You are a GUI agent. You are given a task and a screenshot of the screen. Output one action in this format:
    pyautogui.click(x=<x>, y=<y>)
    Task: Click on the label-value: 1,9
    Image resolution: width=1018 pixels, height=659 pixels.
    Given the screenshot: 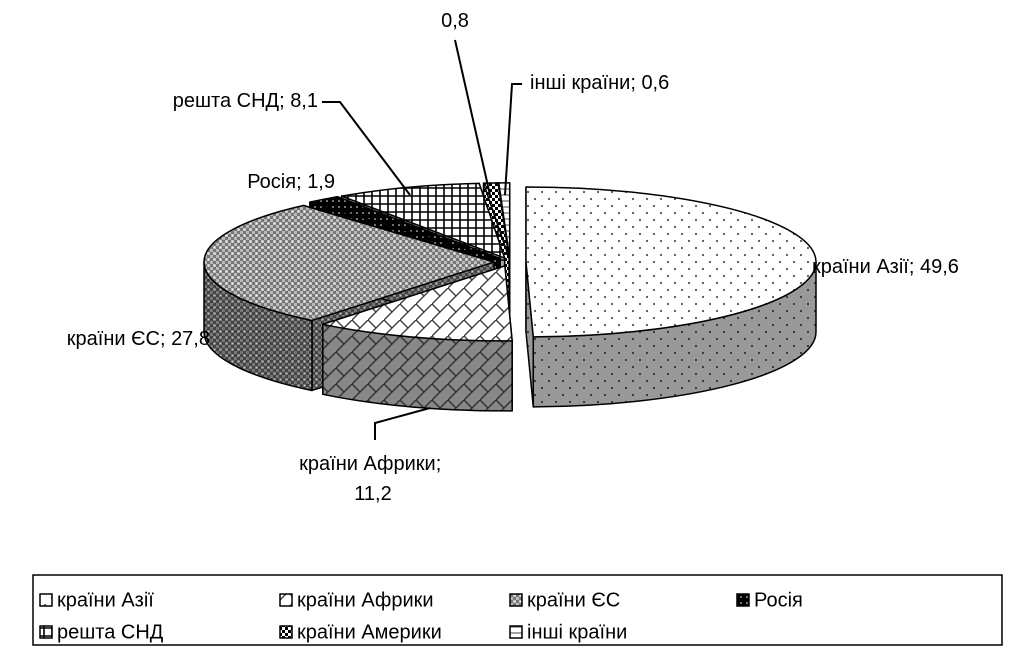 What is the action you would take?
    pyautogui.click(x=321, y=182)
    